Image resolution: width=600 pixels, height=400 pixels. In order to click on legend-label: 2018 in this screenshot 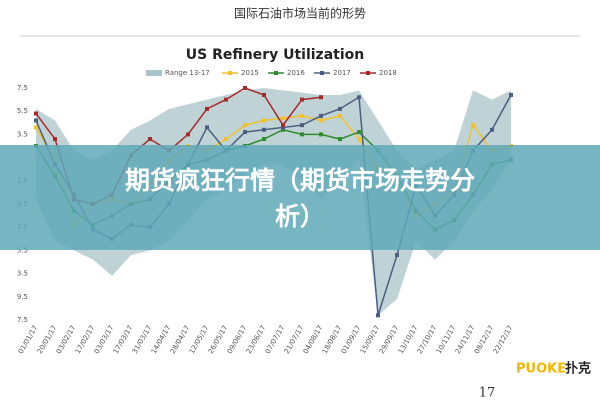, I will do `click(388, 73)`.